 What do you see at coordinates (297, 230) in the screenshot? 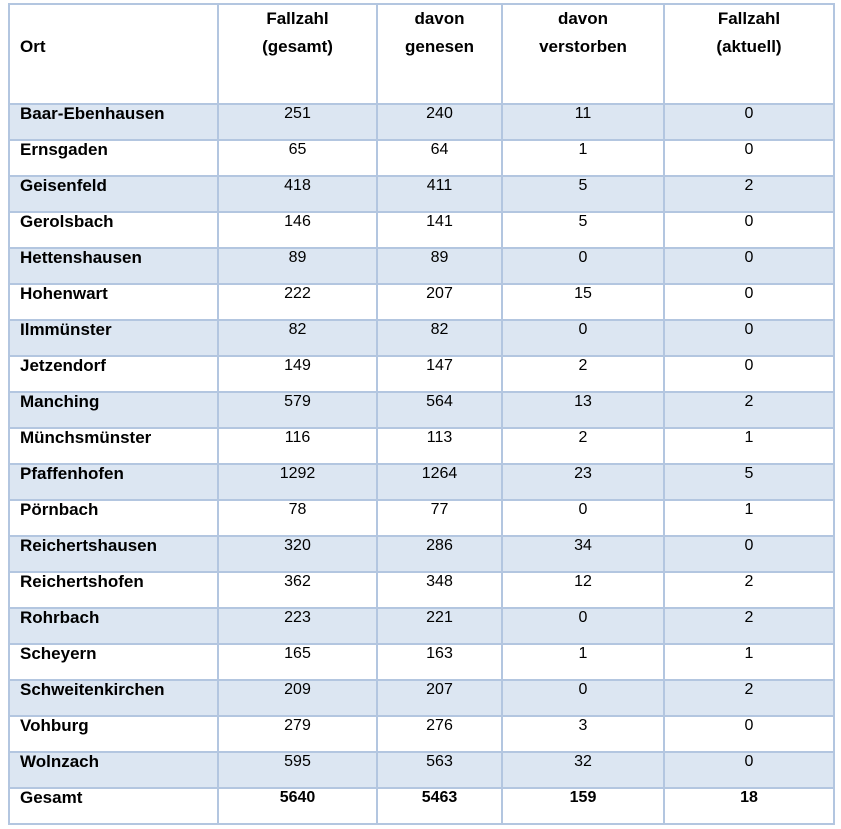
I see `cell-fallzahl-gesamt: 146` at bounding box center [297, 230].